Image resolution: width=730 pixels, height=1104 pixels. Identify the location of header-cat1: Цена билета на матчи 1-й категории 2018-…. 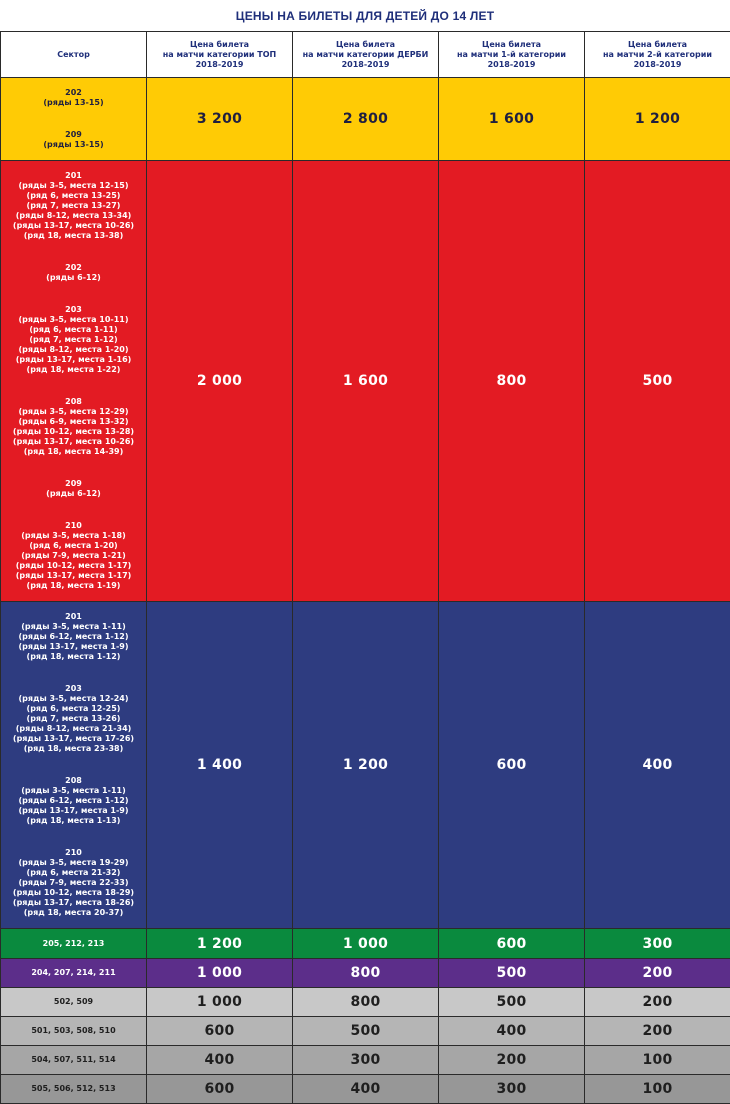
(512, 55).